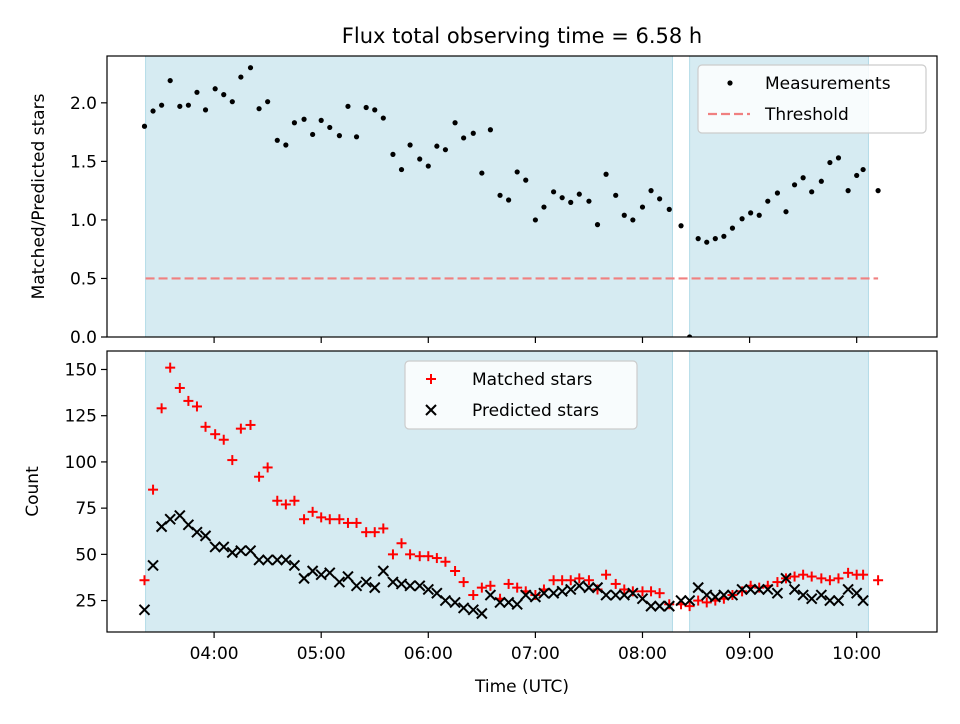  I want to click on legend-label: Matched stars, so click(532, 380).